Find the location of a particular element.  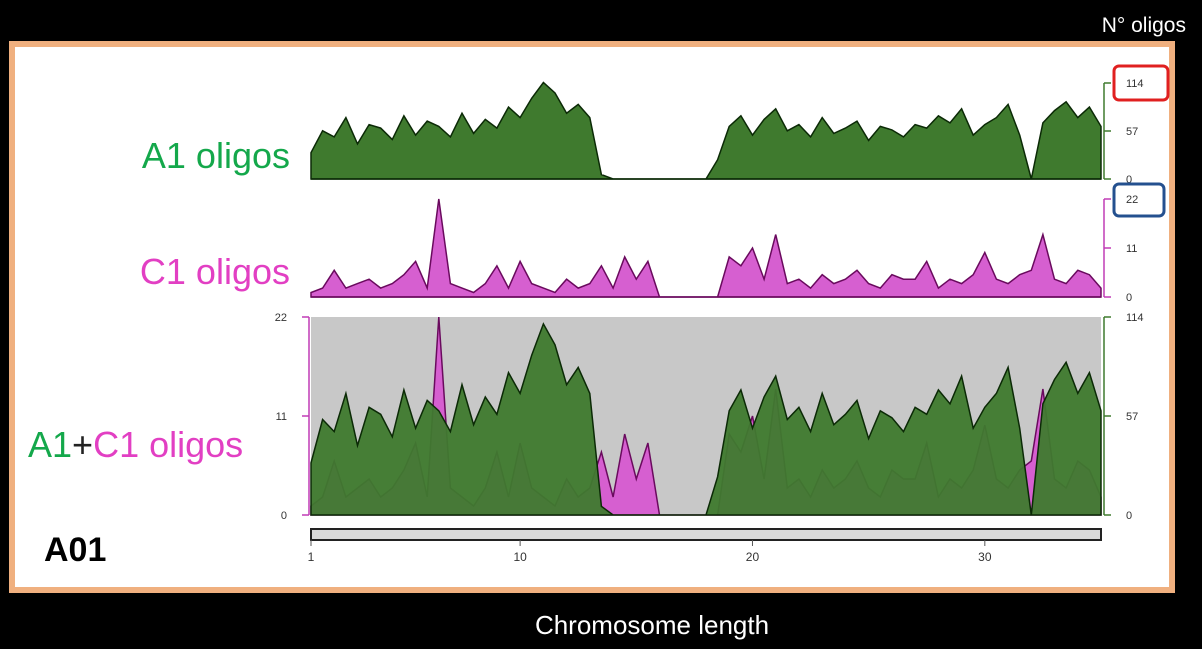

combined-label-c1: C1 oligos is located at coordinates (168, 444).